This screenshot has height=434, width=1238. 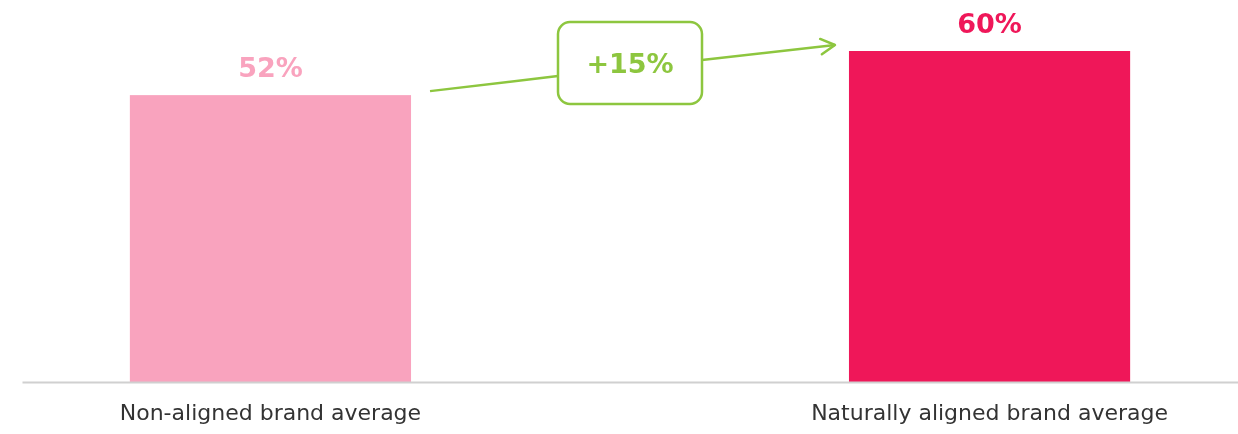 What do you see at coordinates (270, 68) in the screenshot?
I see `data-label: 52%` at bounding box center [270, 68].